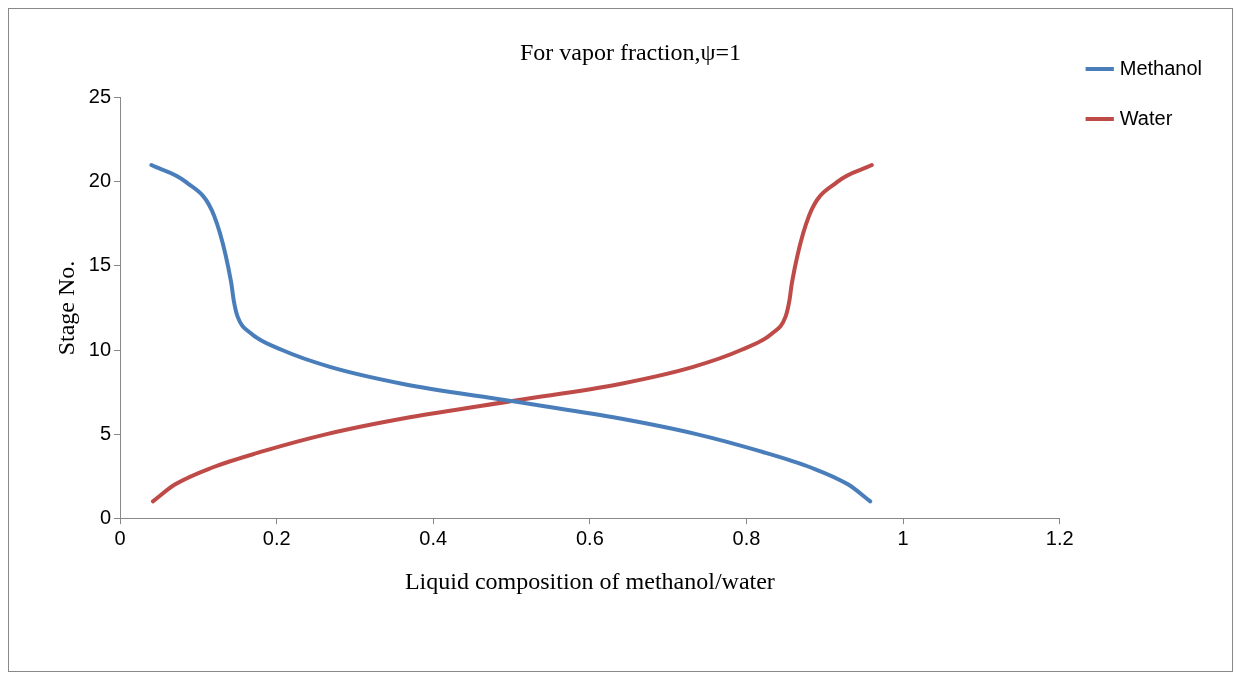 This screenshot has height=680, width=1241. I want to click on x-tick-label: 0, so click(120, 537).